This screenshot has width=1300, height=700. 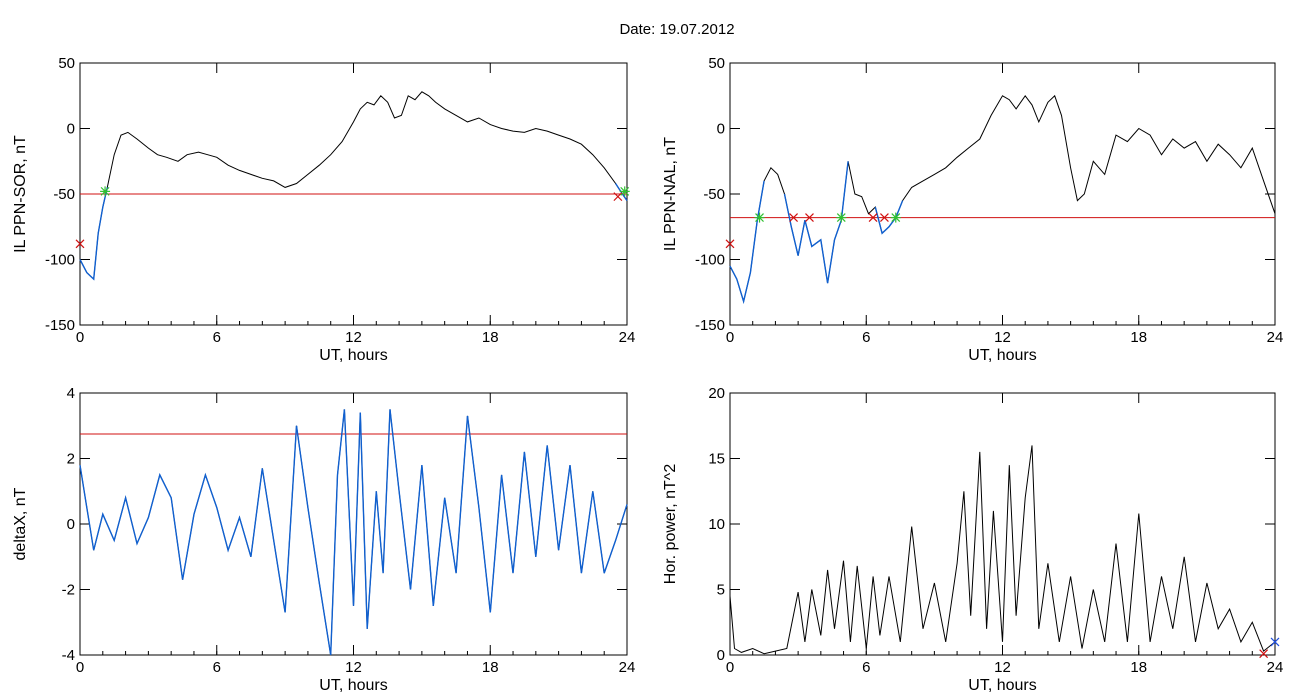 What do you see at coordinates (716, 524) in the screenshot?
I see `y-tick-label: 10` at bounding box center [716, 524].